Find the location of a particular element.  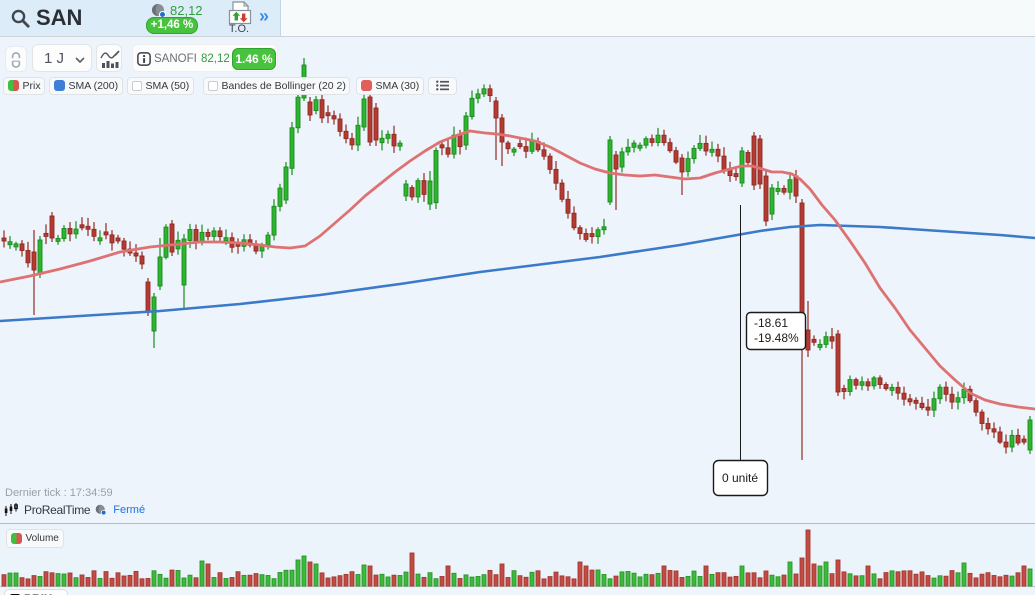

svg-text: -18.61 is located at coordinates (771, 323).